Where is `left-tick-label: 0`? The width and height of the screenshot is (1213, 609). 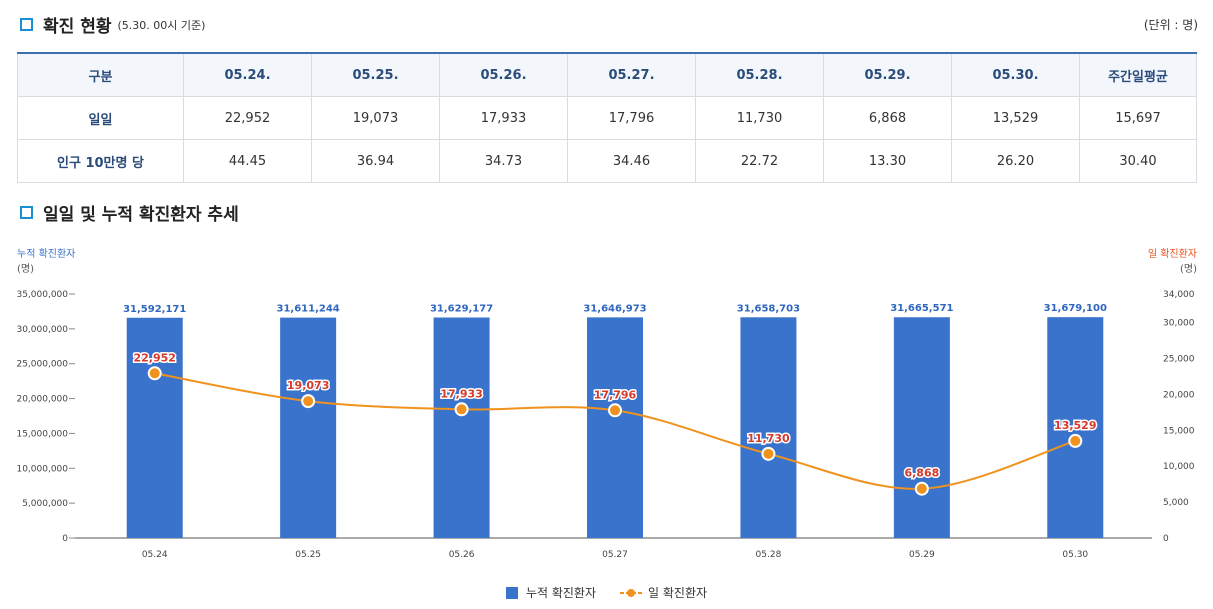 left-tick-label: 0 is located at coordinates (65, 539).